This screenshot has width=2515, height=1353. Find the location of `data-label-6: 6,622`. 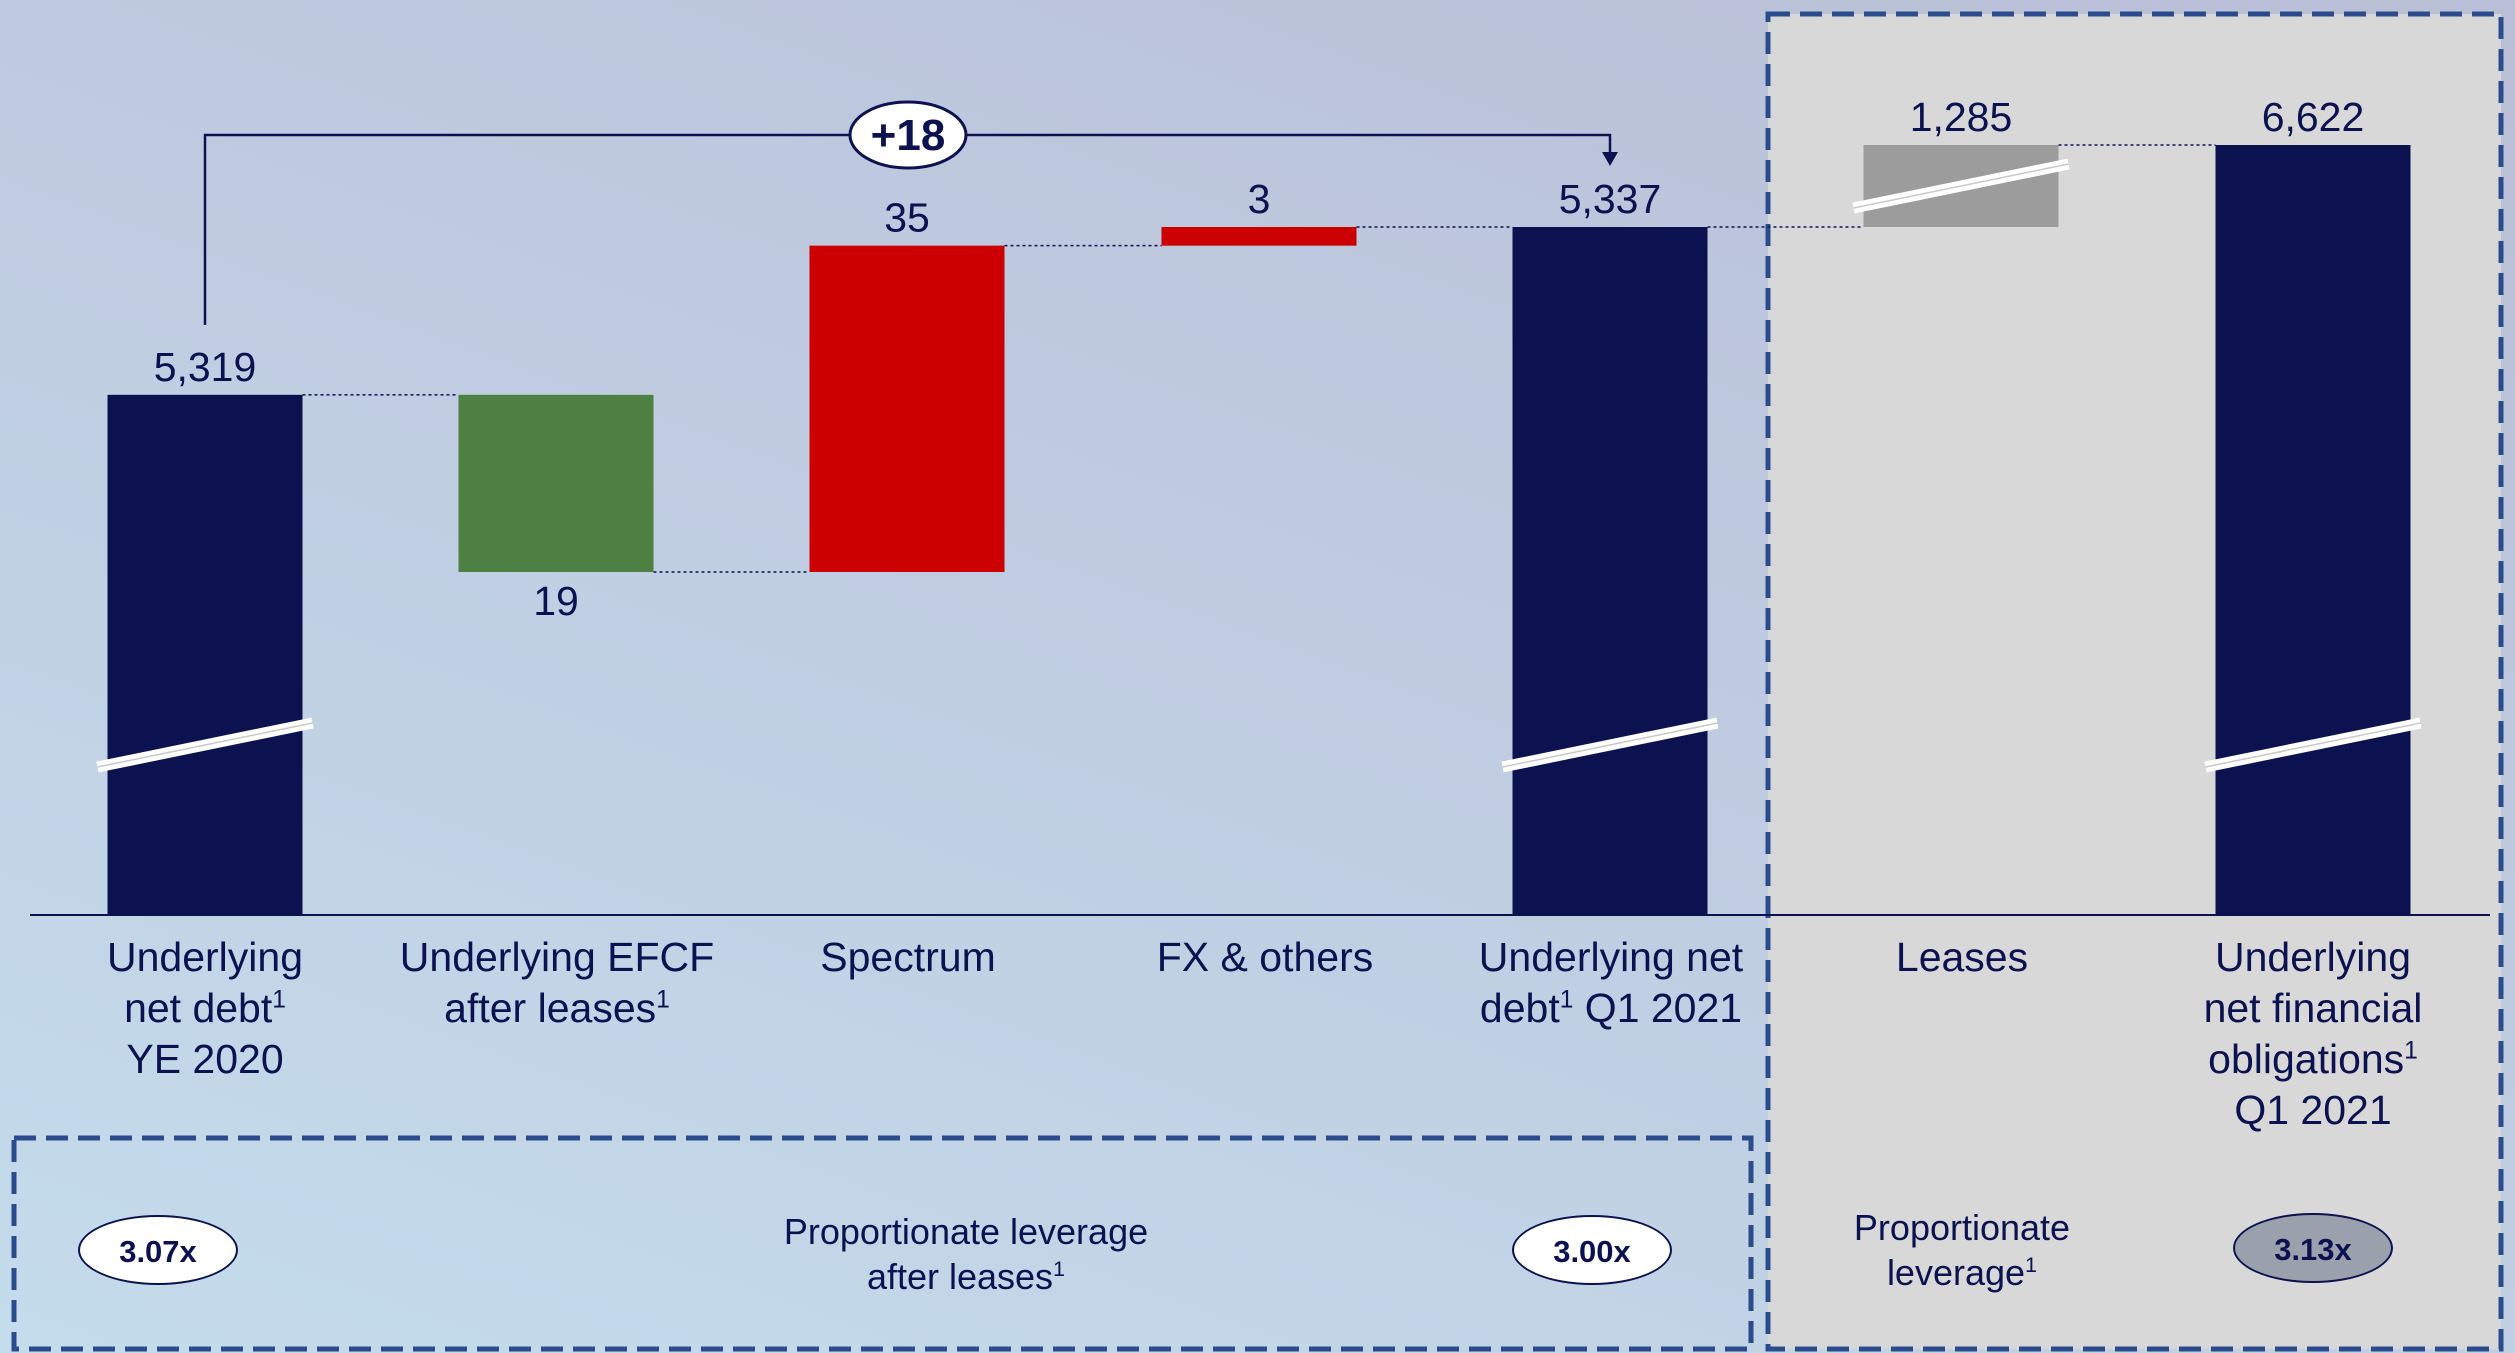

data-label-6: 6,622 is located at coordinates (2313, 117).